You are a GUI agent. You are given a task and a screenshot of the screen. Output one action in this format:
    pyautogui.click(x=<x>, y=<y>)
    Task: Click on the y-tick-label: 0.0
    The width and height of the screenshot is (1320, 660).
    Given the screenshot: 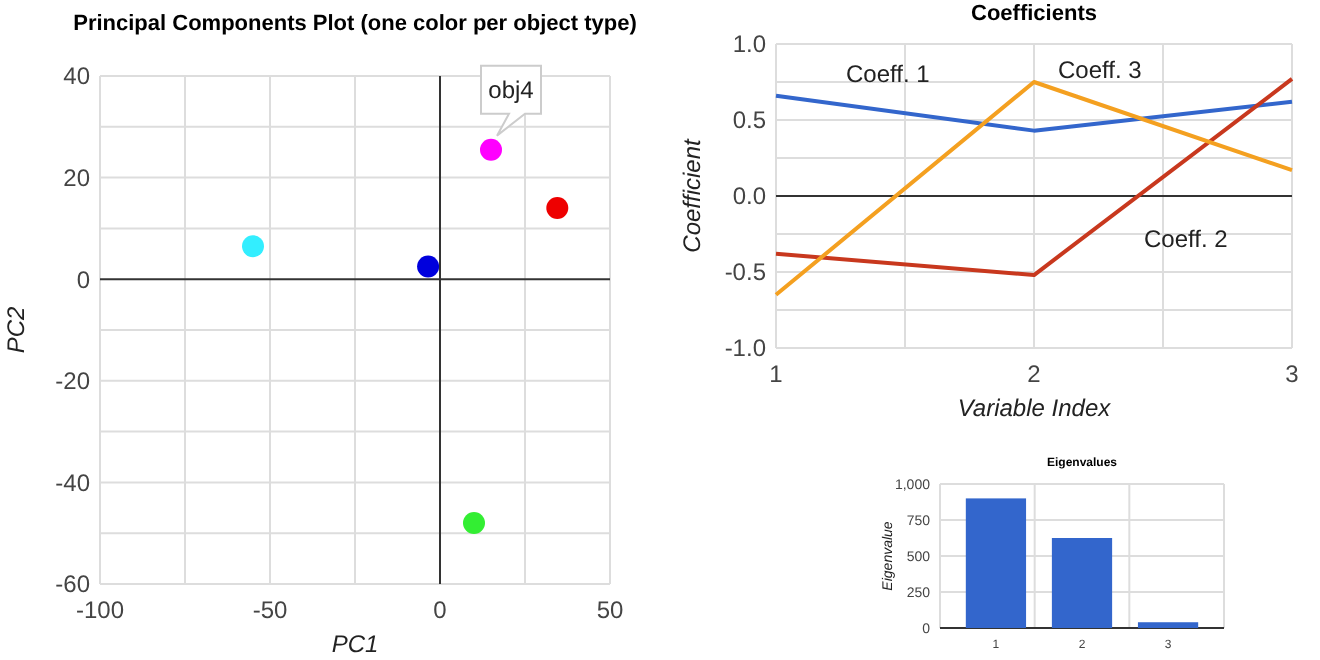 What is the action you would take?
    pyautogui.click(x=749, y=196)
    